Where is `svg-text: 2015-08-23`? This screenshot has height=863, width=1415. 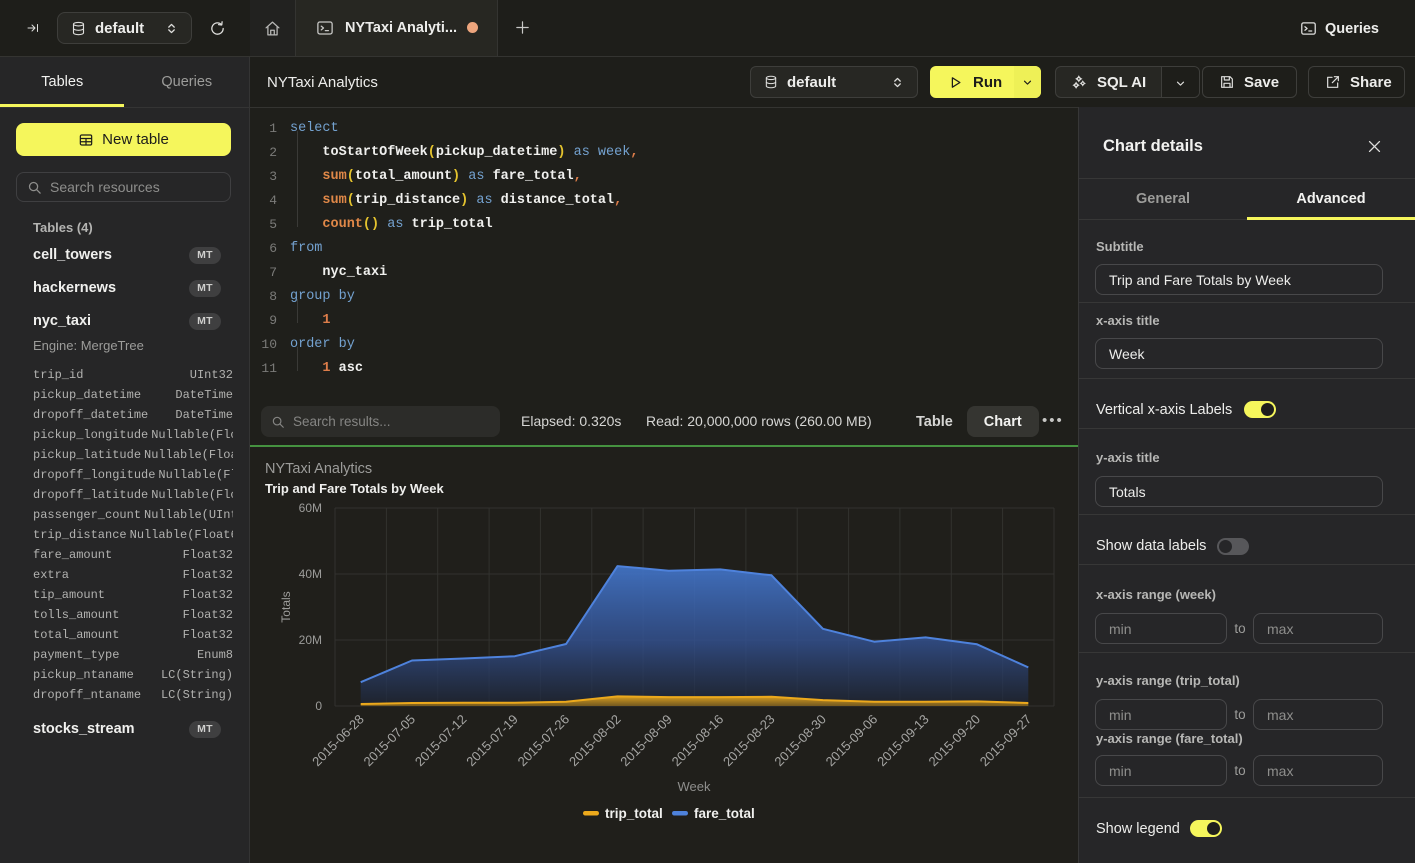
svg-text: 2015-08-23 is located at coordinates (749, 741).